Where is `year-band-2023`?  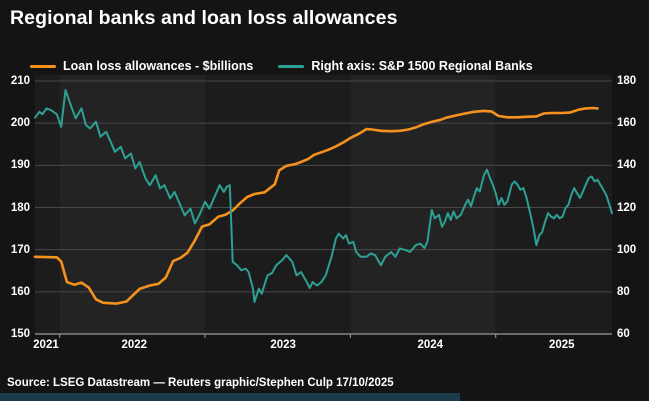
year-band-2023 is located at coordinates (278, 204).